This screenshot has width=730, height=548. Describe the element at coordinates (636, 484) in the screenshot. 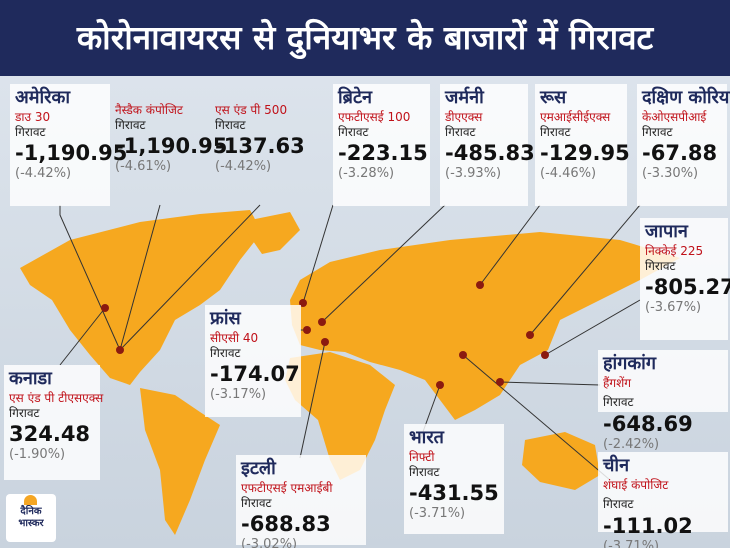

I see `index-name: शंघाई कंपोजिट` at that location.